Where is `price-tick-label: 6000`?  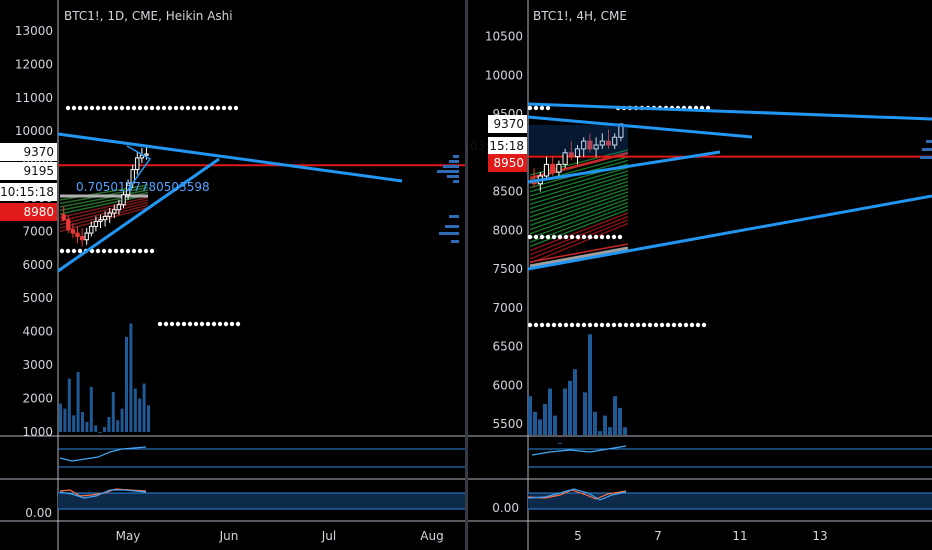 price-tick-label: 6000 is located at coordinates (507, 385).